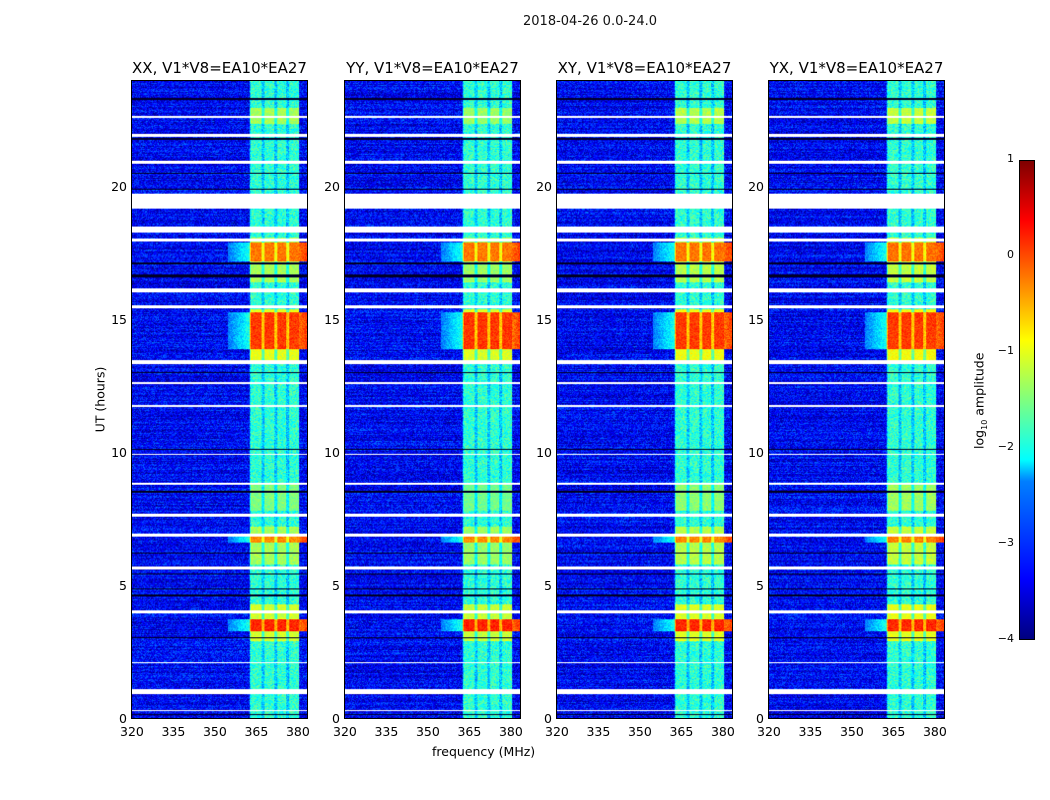 This screenshot has width=1050, height=800. Describe the element at coordinates (1010, 254) in the screenshot. I see `colorbar-tick-label: 0` at that location.